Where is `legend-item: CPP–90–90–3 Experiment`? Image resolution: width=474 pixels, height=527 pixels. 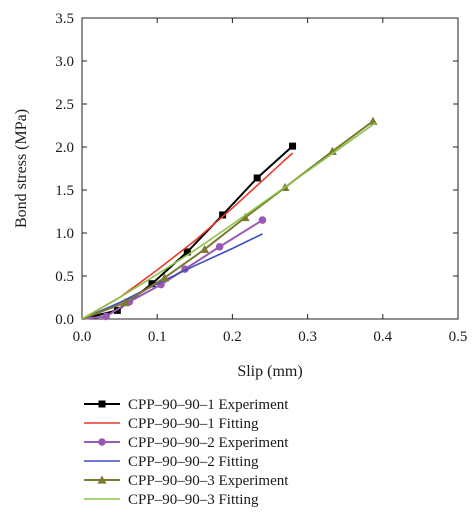 legend-item: CPP–90–90–3 Experiment is located at coordinates (186, 481).